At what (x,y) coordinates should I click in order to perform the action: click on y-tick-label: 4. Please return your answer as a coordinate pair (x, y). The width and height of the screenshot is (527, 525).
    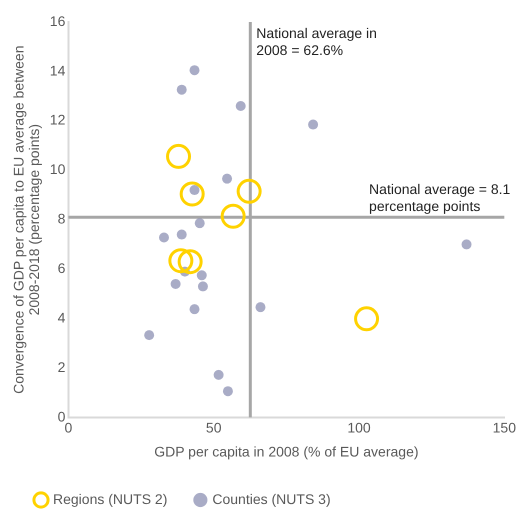
    Looking at the image, I should click on (62, 317).